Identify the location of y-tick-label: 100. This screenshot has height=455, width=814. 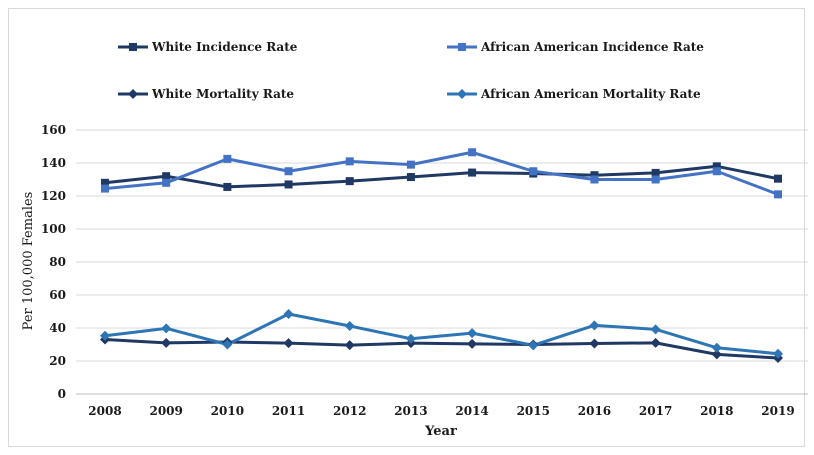
(53, 229).